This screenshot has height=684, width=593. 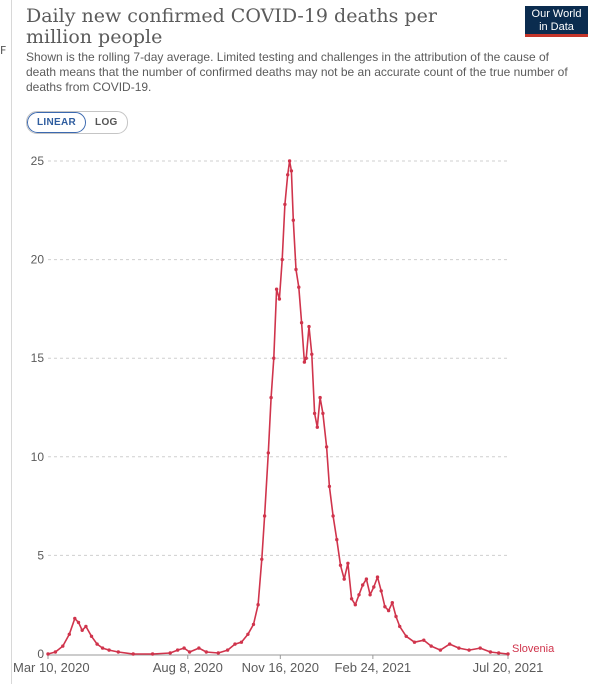 What do you see at coordinates (40, 654) in the screenshot?
I see `y-tick-label: 0` at bounding box center [40, 654].